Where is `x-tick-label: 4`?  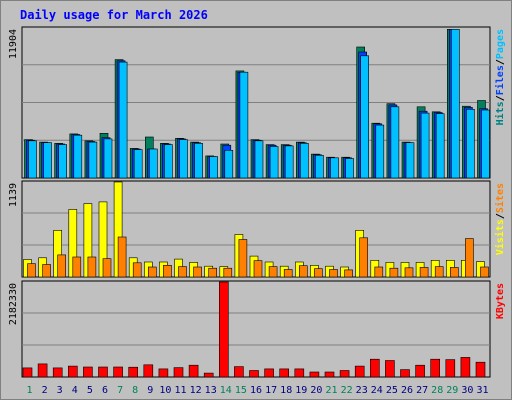 x-tick-label: 4 is located at coordinates (75, 390).